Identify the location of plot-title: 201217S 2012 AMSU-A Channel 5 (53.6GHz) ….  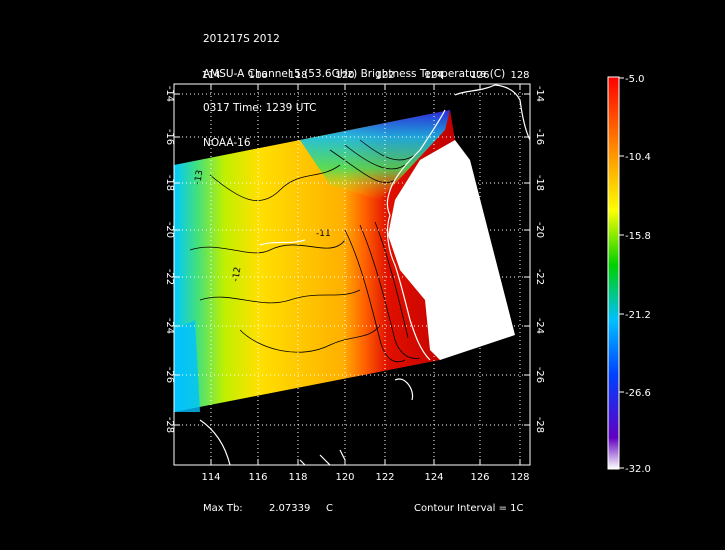
(354, 86).